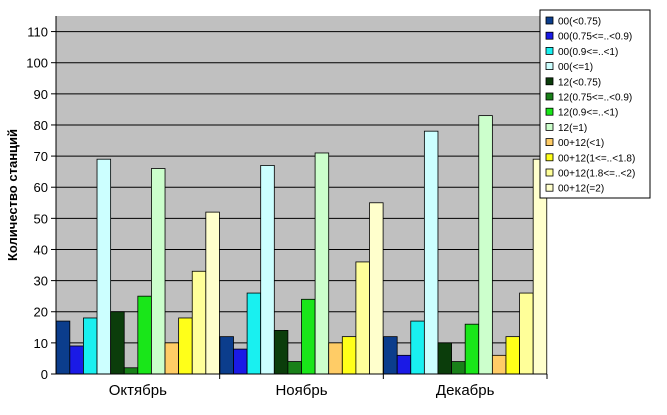 The image size is (667, 415). I want to click on legend-label: 00(<=1), so click(575, 67).